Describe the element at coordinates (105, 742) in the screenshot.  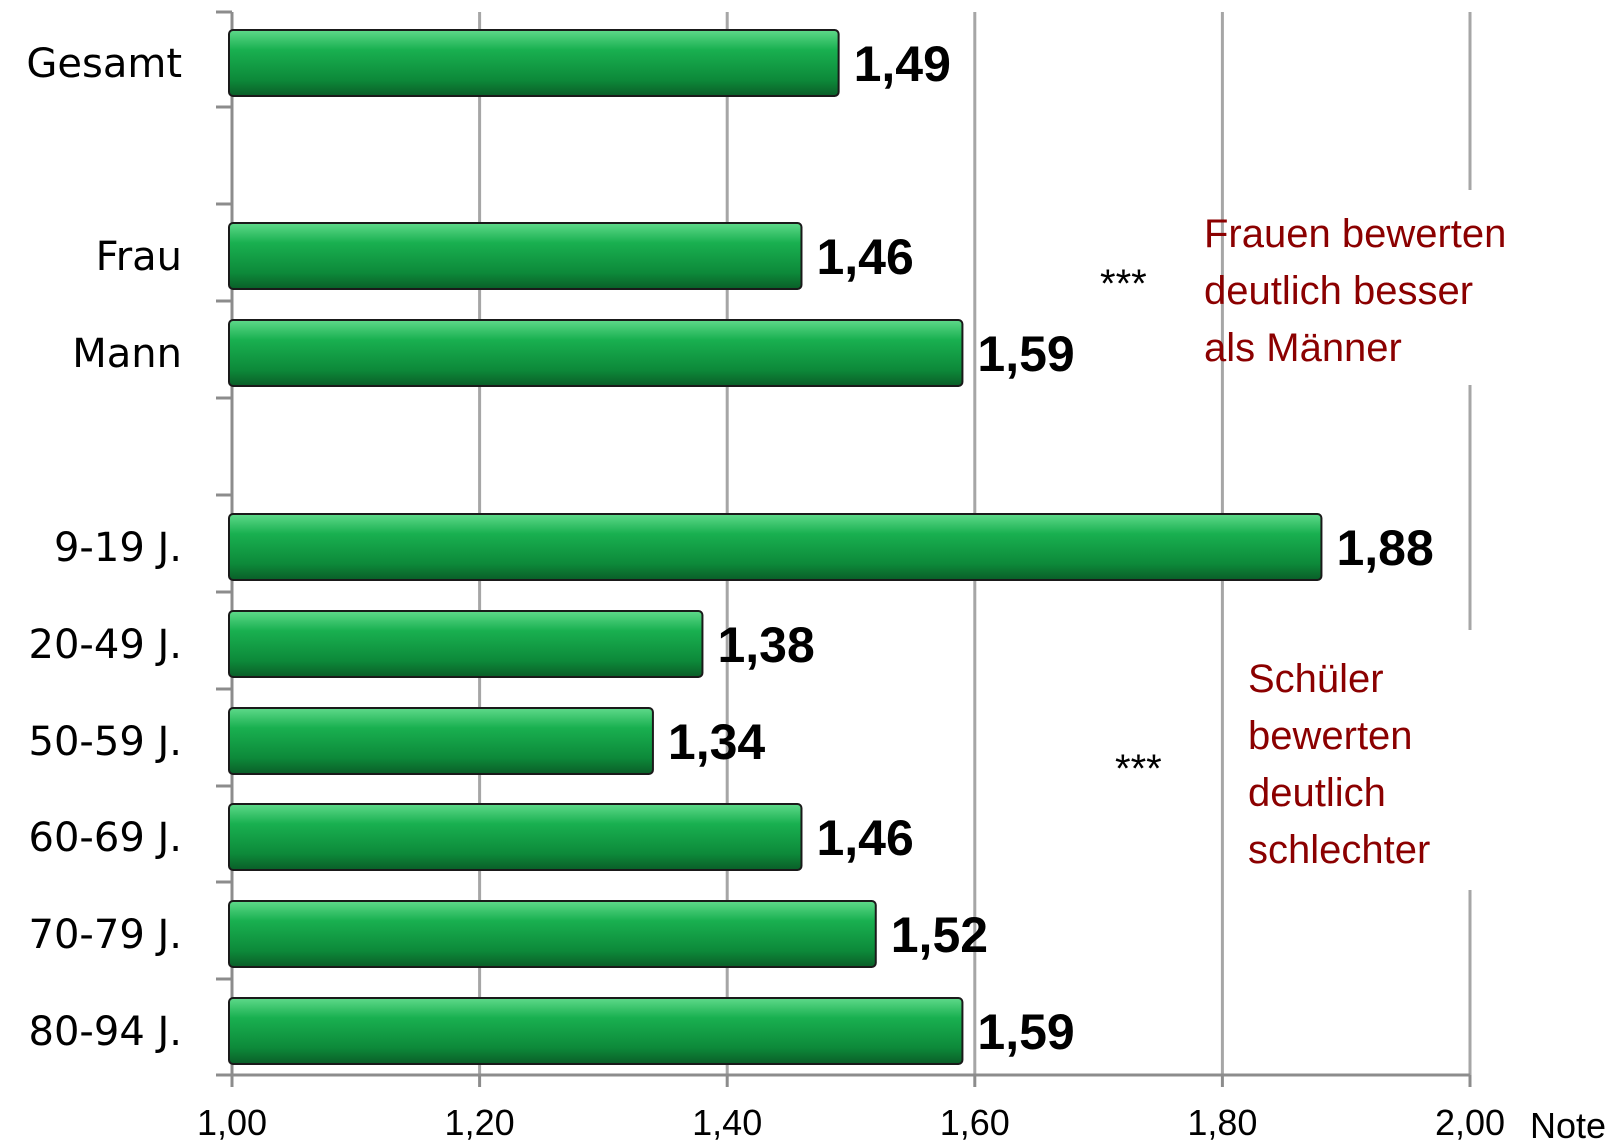
I see `category-label: 50-59 J.` at that location.